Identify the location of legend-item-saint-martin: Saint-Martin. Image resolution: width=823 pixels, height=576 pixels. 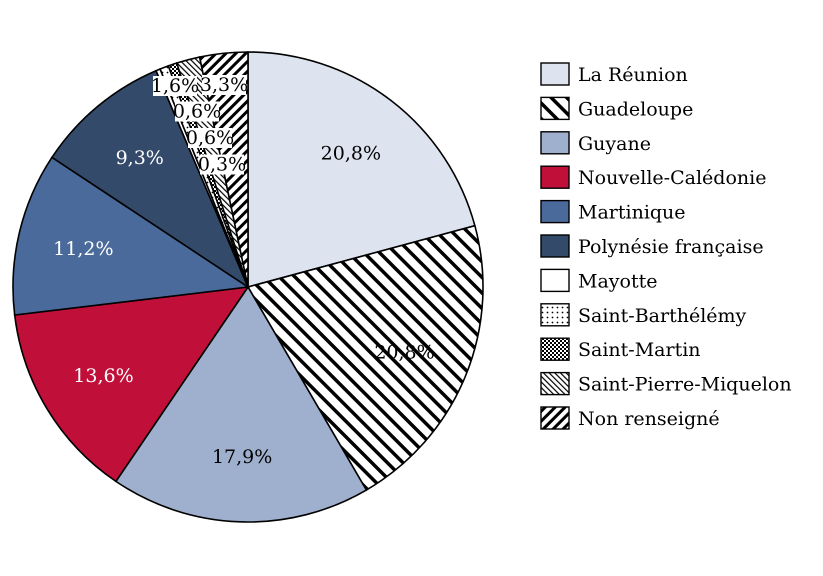
(620, 349).